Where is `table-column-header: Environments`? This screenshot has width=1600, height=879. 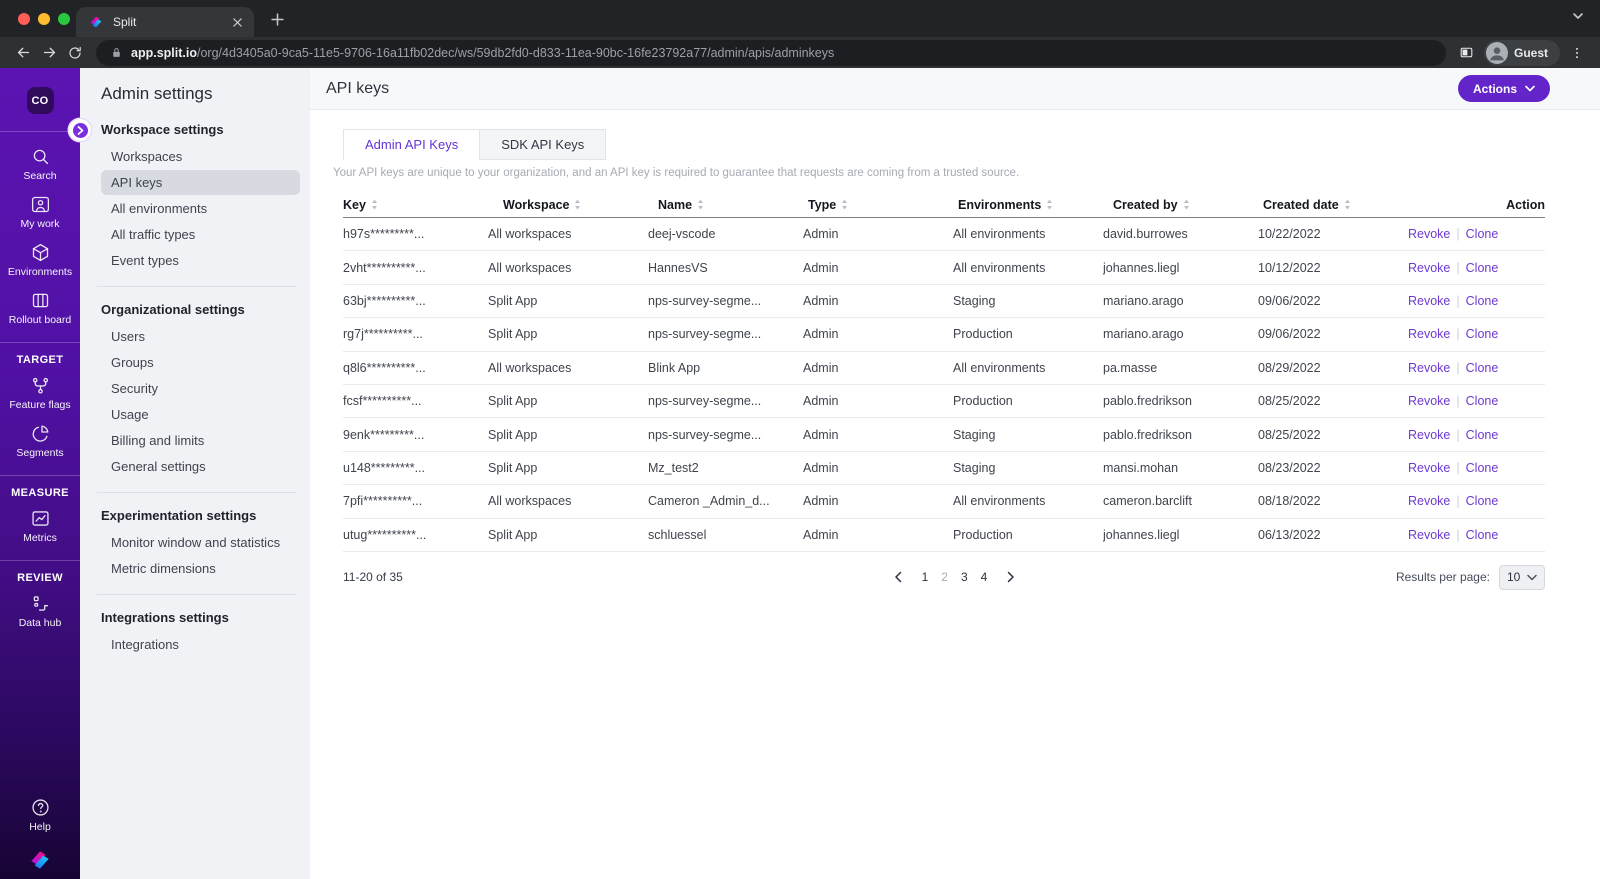 table-column-header: Environments is located at coordinates (1035, 205).